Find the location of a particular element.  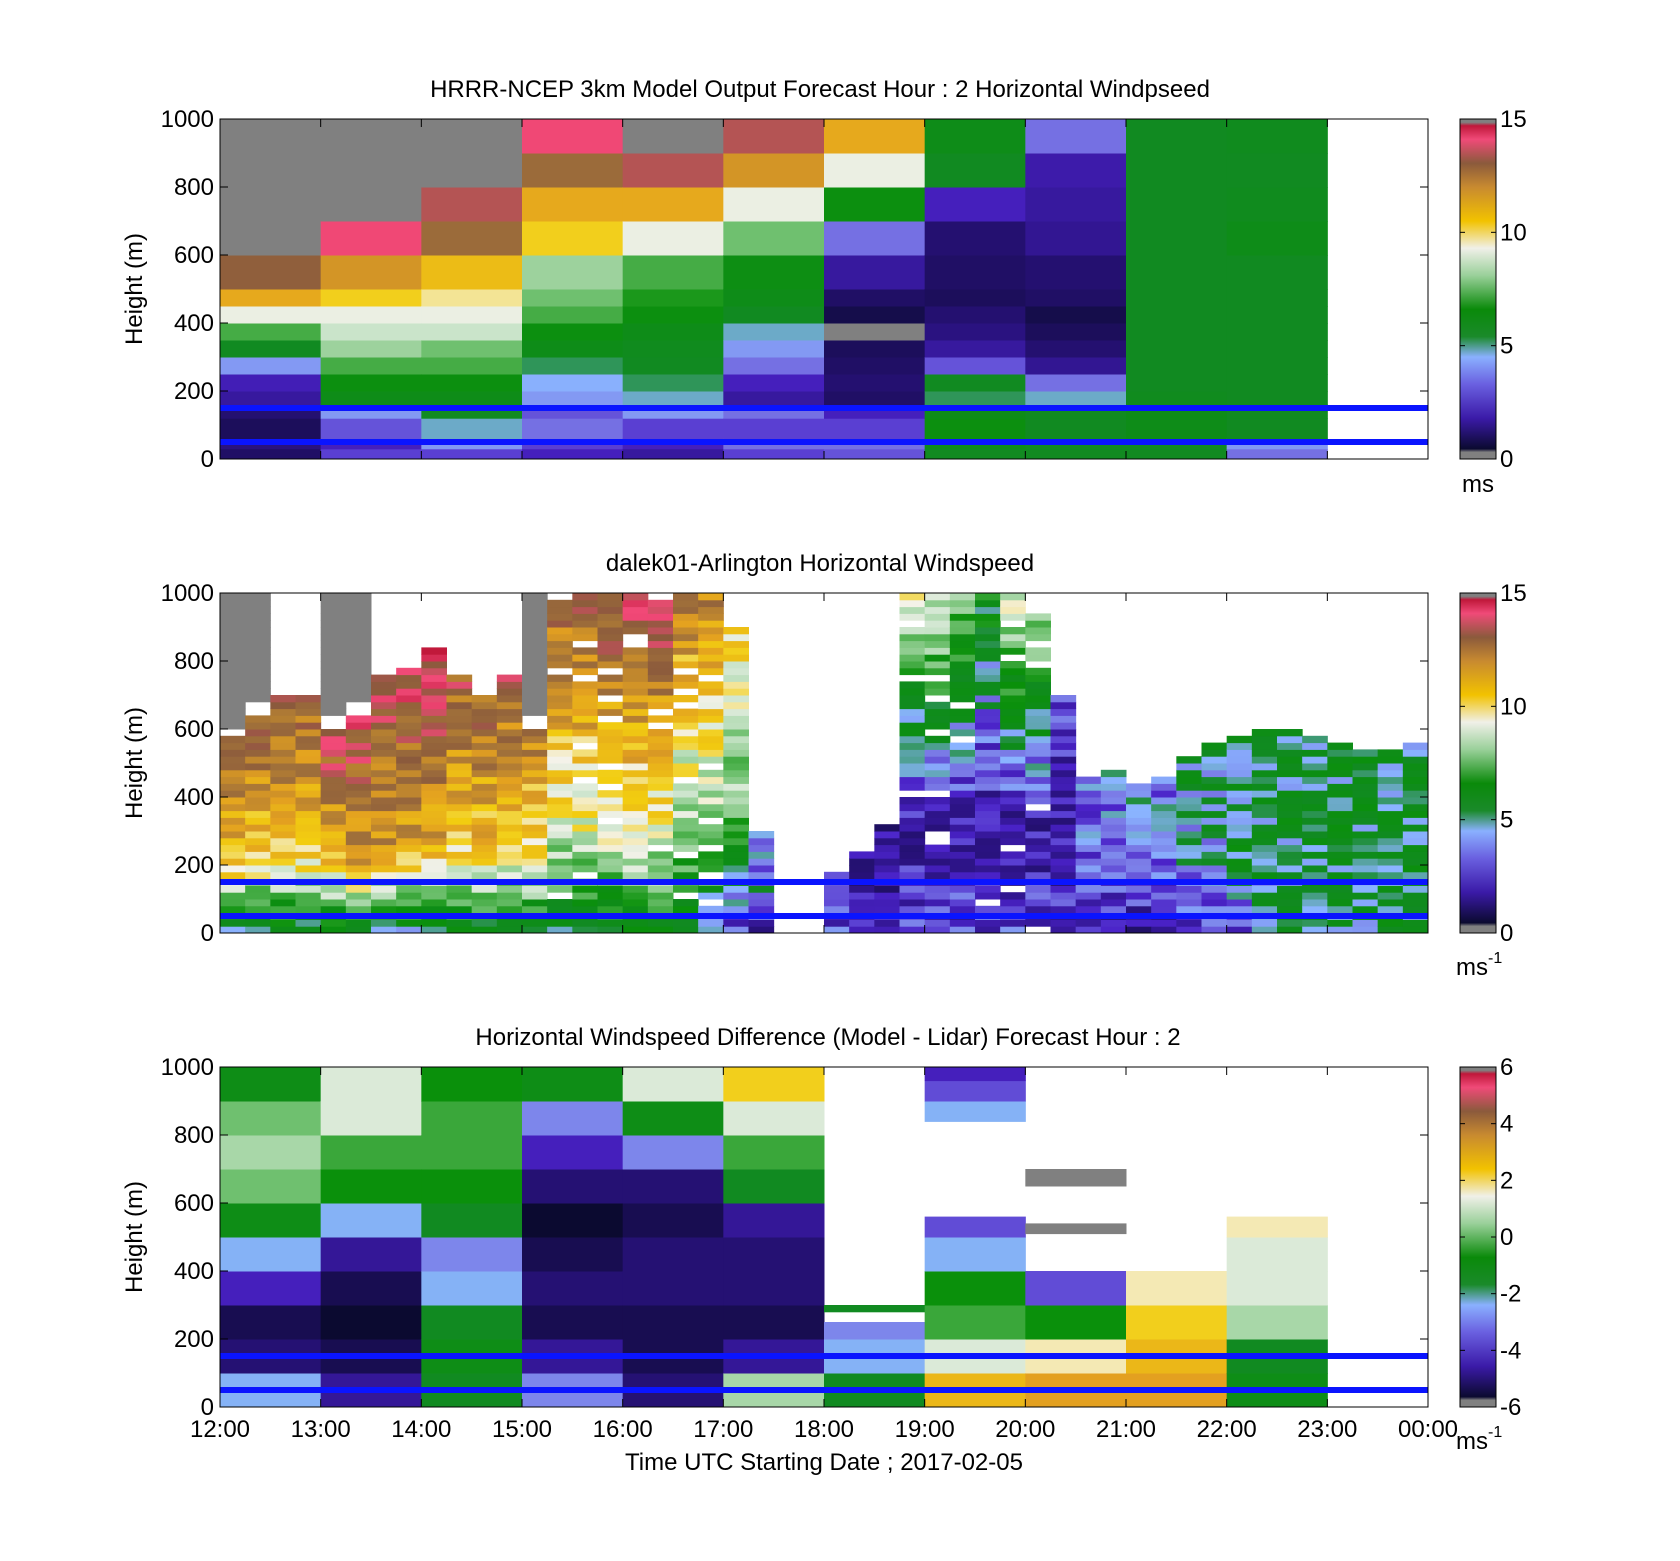

x-tick-label: 12:00 is located at coordinates (220, 1429).